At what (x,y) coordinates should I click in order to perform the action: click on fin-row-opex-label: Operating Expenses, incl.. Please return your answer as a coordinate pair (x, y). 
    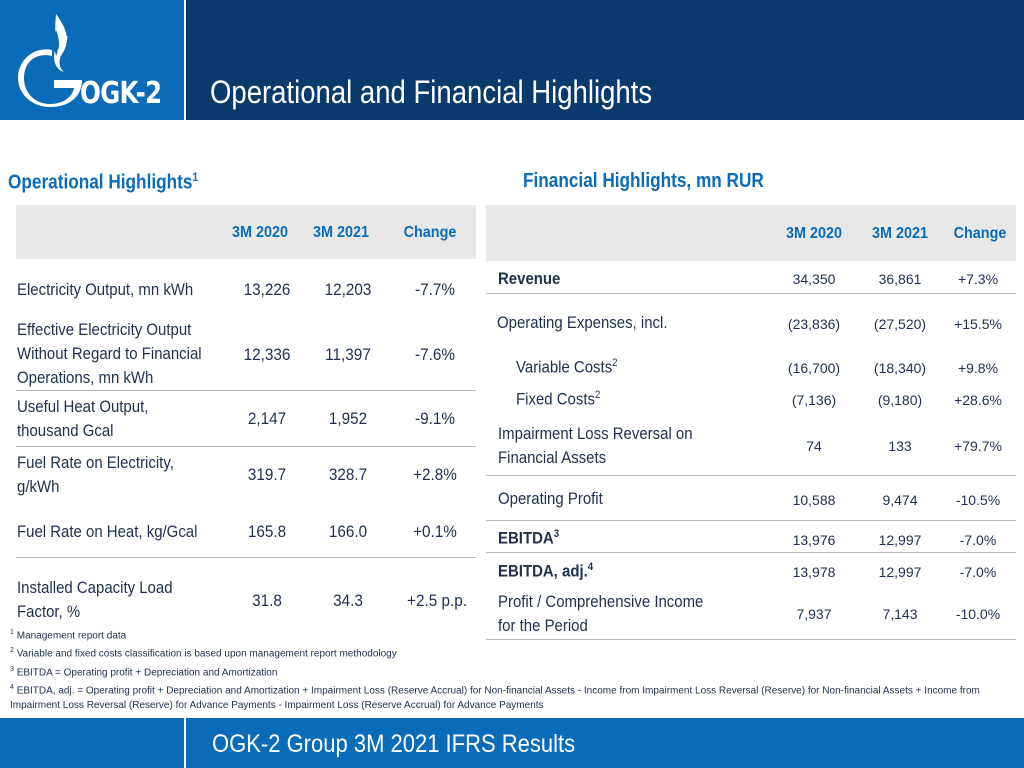
    Looking at the image, I should click on (582, 322).